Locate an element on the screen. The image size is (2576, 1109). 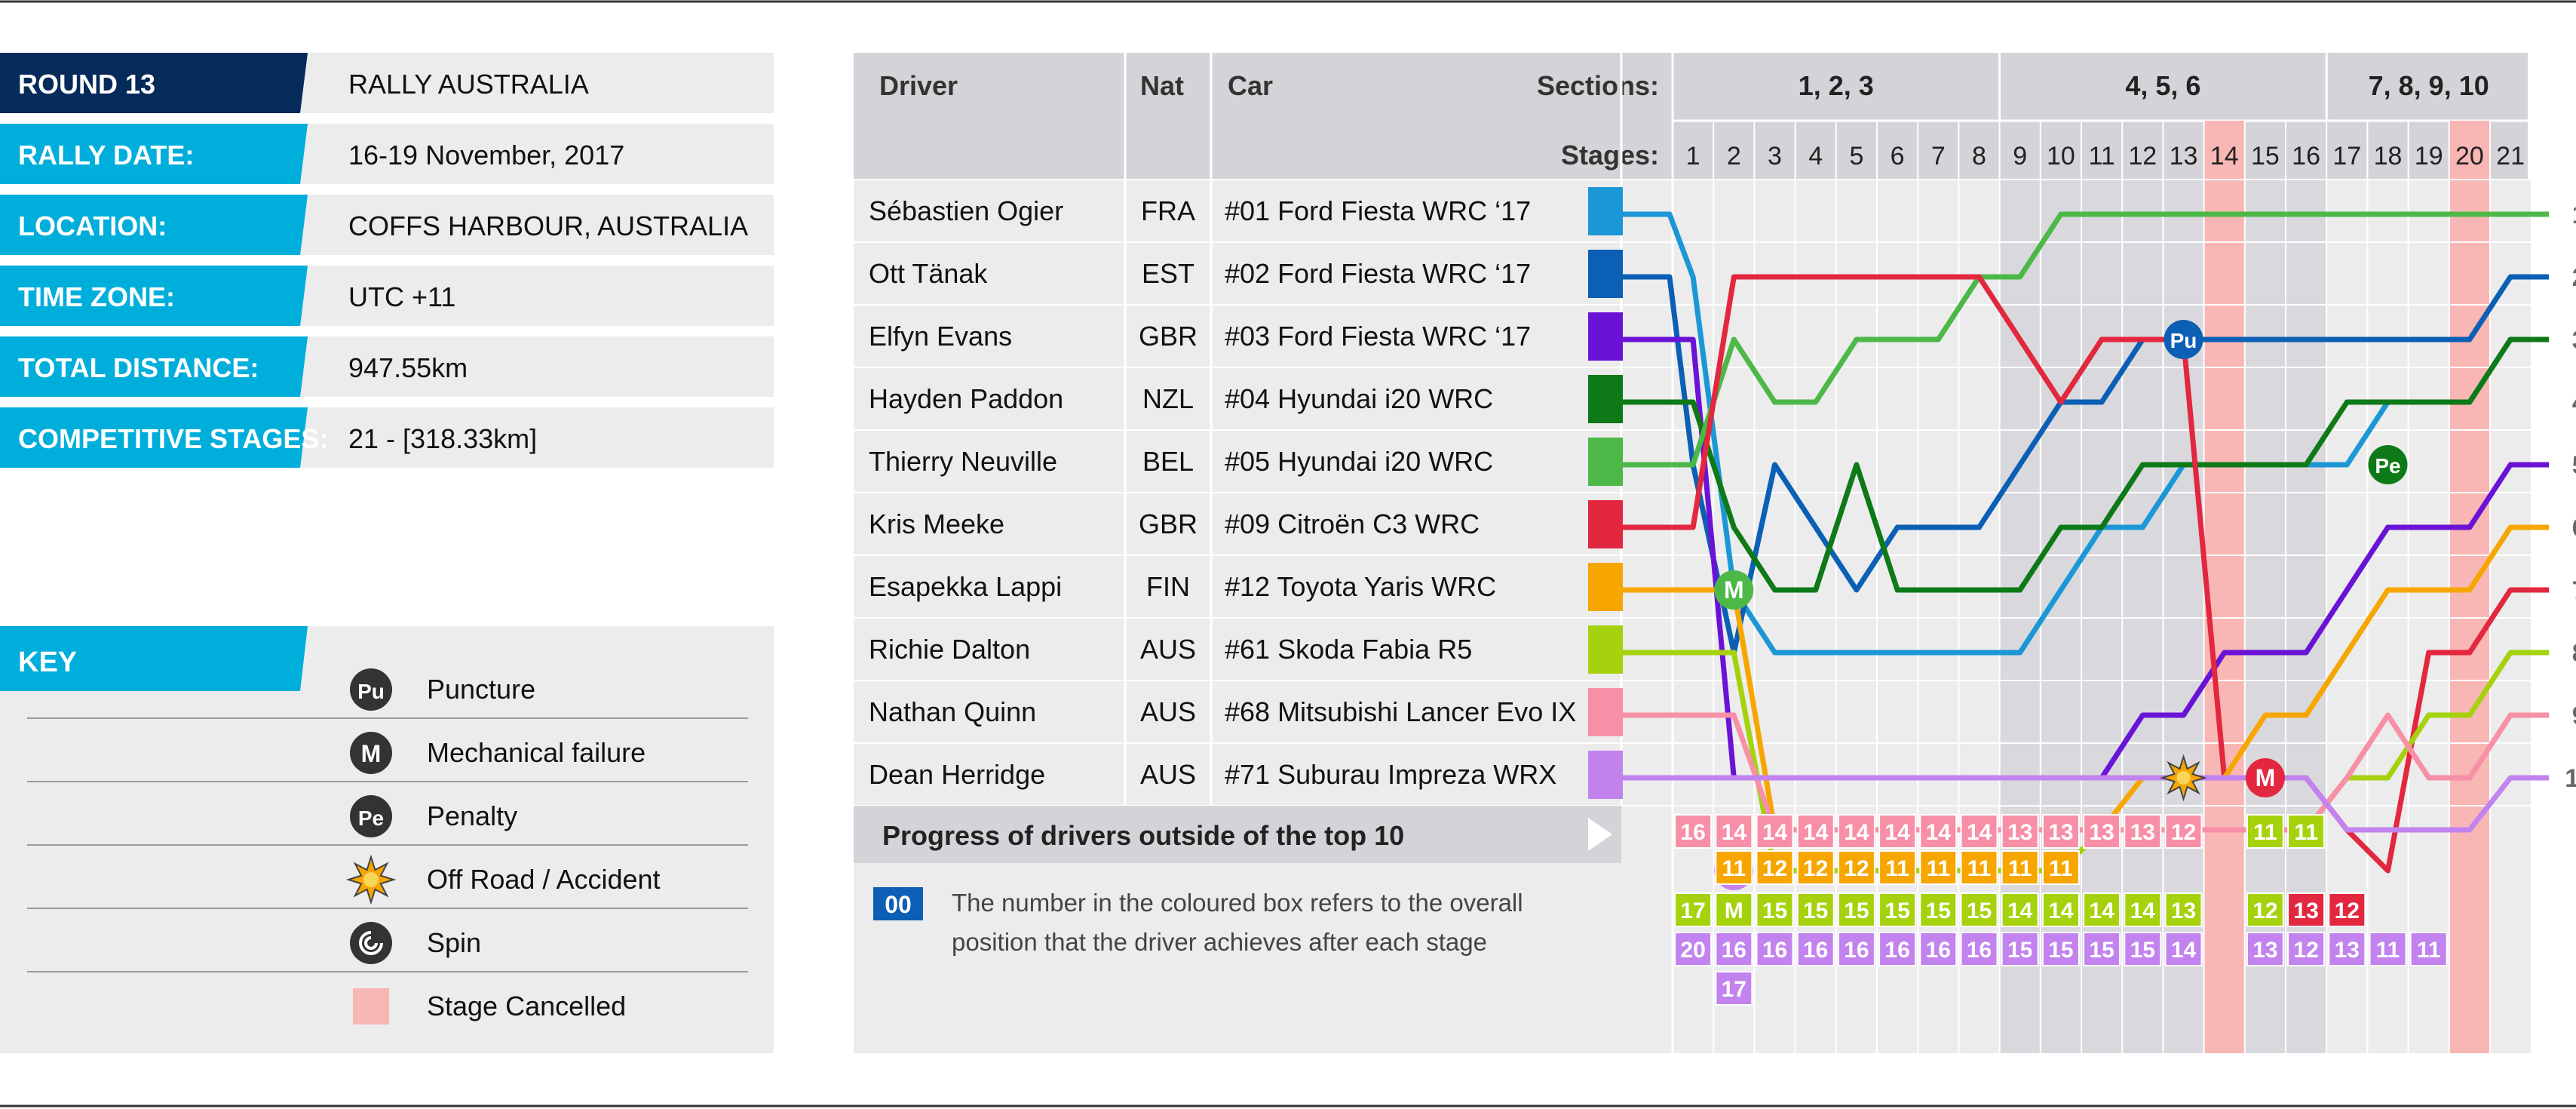
col-driver-header: Driver is located at coordinates (918, 85).